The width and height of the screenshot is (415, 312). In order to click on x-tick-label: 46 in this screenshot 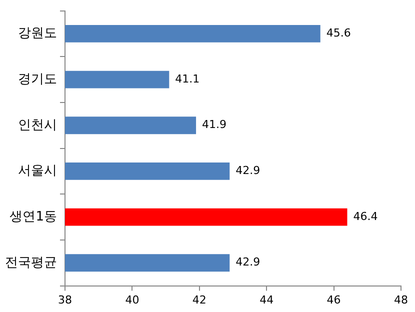, I will do `click(333, 299)`.